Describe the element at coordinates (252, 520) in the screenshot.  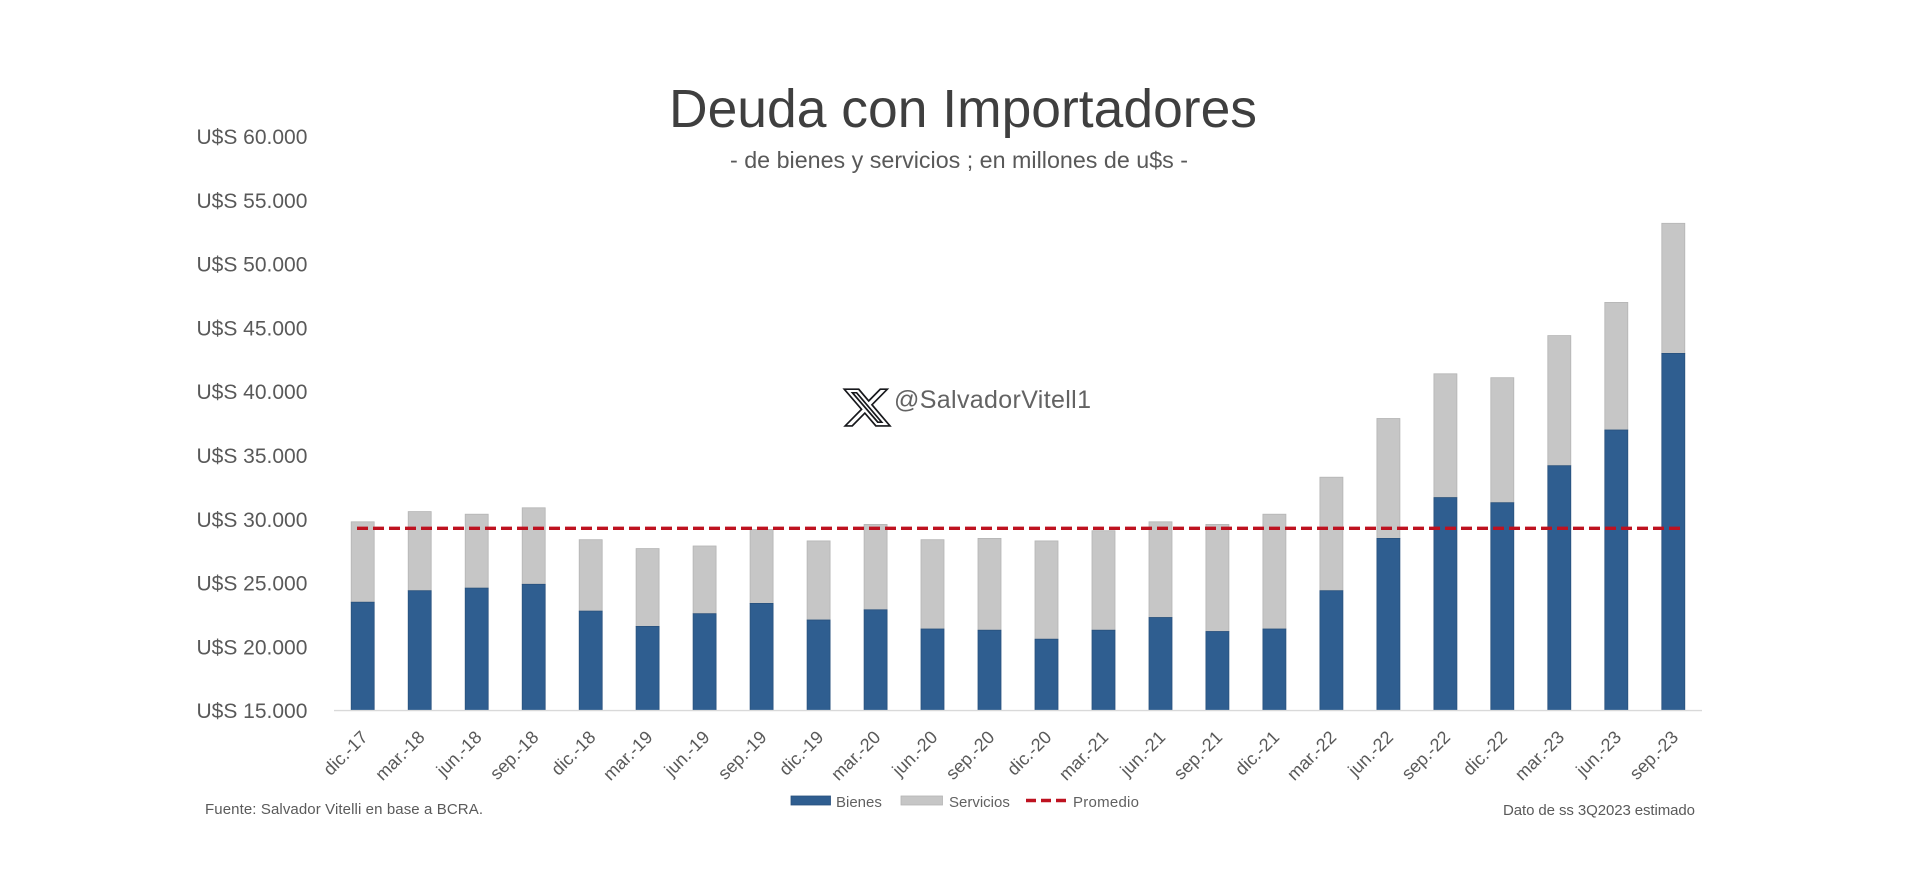
I see `svg-text: U$S 30.000` at that location.